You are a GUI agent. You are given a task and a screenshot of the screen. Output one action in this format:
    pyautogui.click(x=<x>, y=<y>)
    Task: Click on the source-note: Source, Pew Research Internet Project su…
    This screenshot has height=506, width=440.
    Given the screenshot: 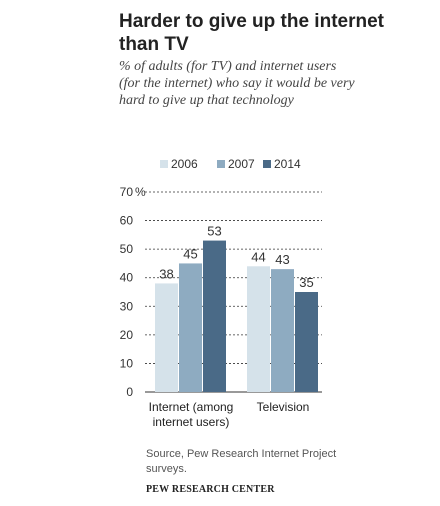 What is the action you would take?
    pyautogui.click(x=241, y=461)
    